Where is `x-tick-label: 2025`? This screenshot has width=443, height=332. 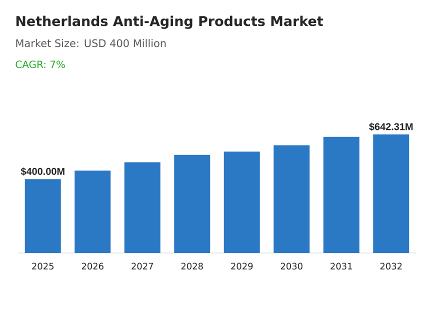
x-tick-label: 2025 is located at coordinates (43, 266).